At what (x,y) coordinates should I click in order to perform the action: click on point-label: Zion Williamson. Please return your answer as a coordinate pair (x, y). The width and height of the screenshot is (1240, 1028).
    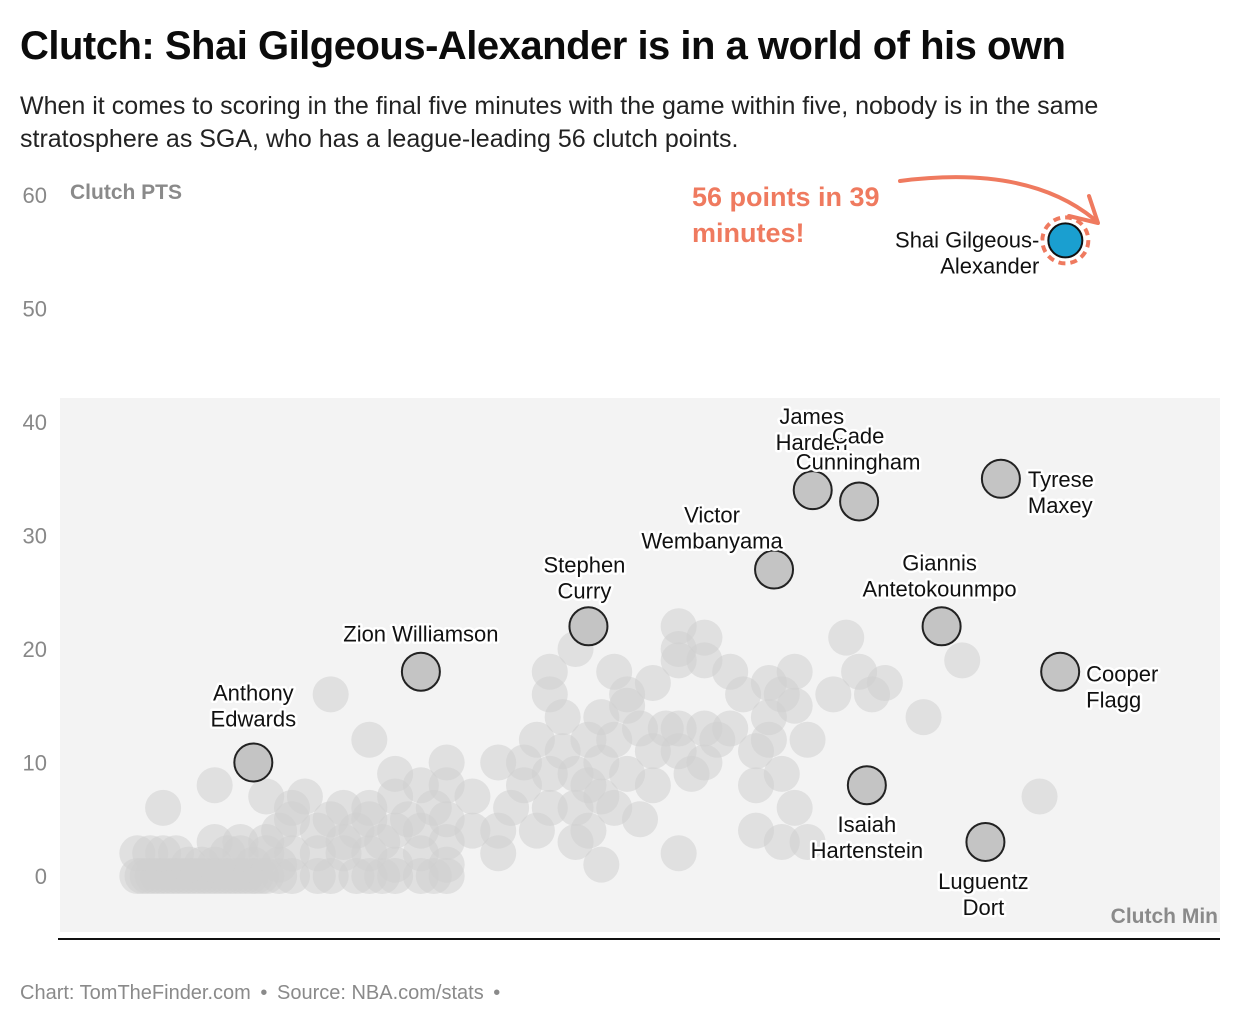
    Looking at the image, I should click on (420, 634).